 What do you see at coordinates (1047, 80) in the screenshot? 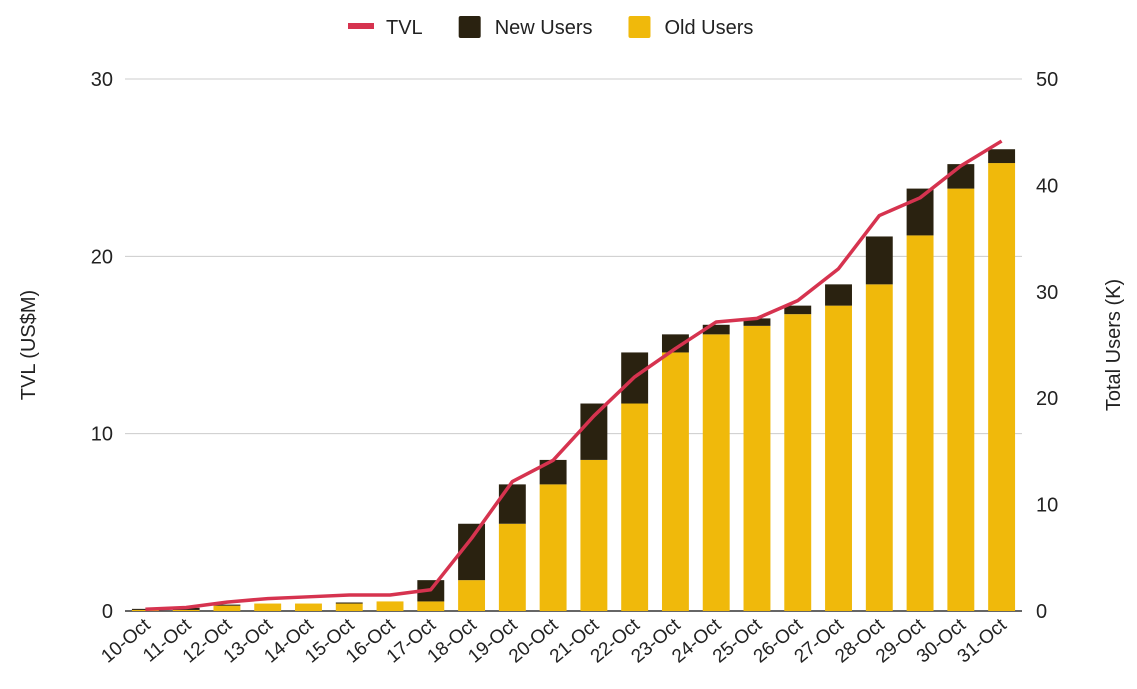
I see `y2-tick-label: 50` at bounding box center [1047, 80].